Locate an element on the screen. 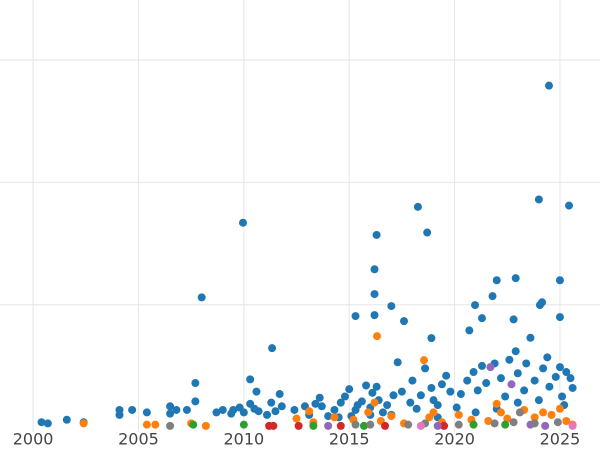  x-tick-label: 2005 is located at coordinates (138, 439).